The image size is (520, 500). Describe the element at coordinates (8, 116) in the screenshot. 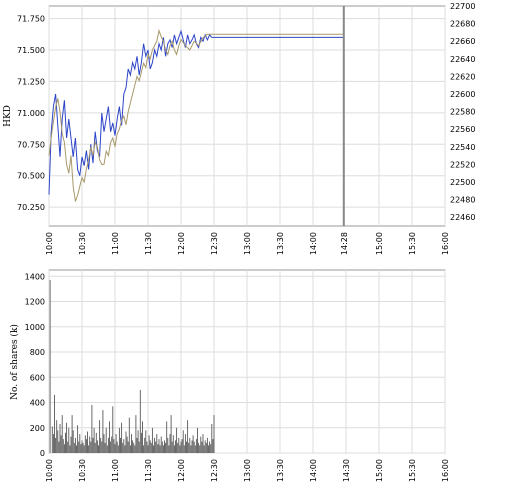

I see `price-ylabel: HKD` at that location.